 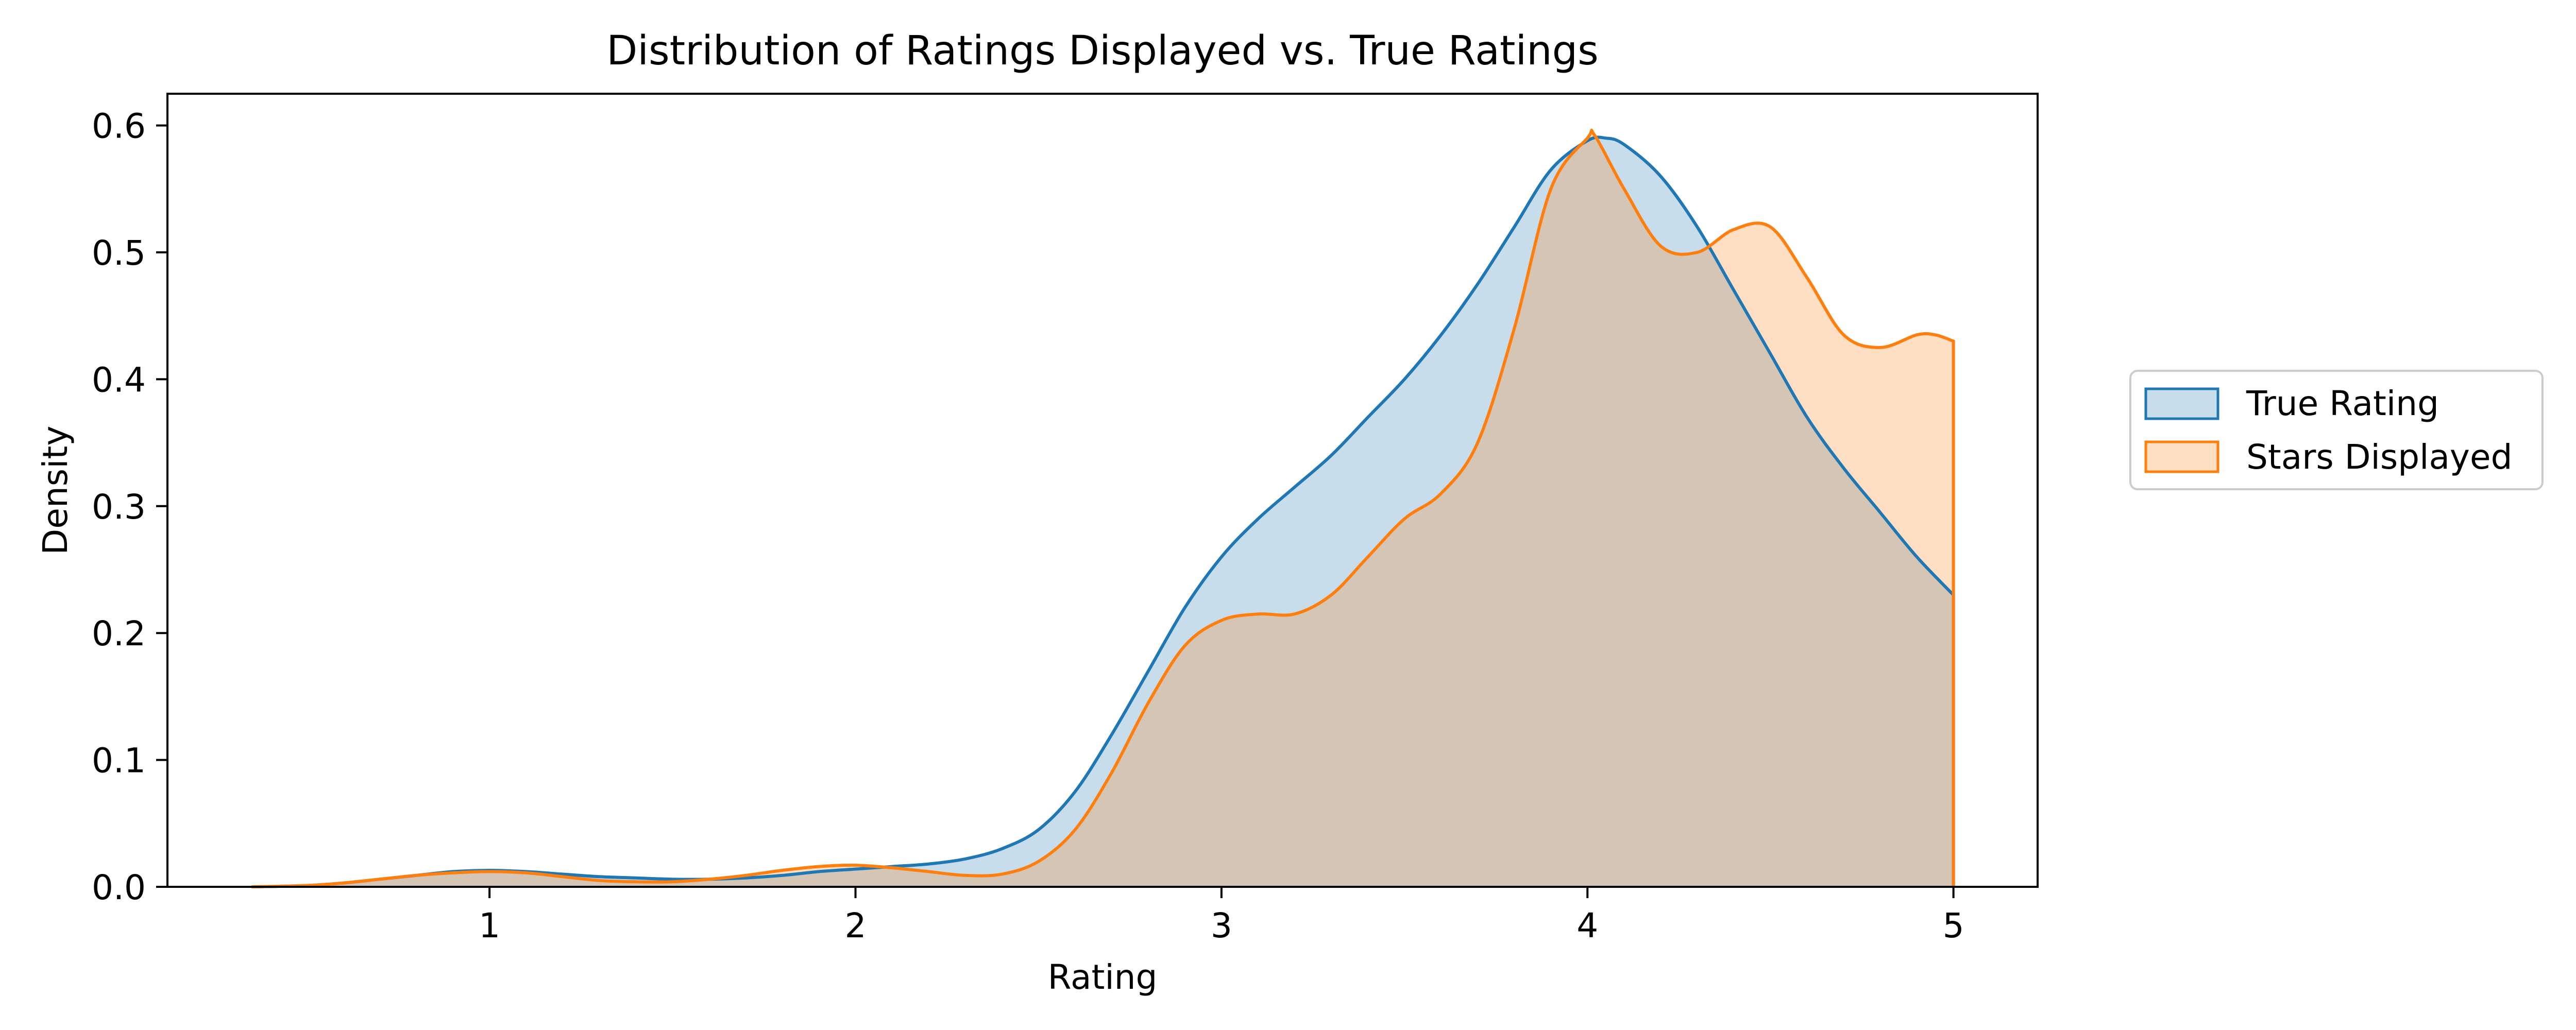 I want to click on y-axis-label: Density, so click(x=55, y=490).